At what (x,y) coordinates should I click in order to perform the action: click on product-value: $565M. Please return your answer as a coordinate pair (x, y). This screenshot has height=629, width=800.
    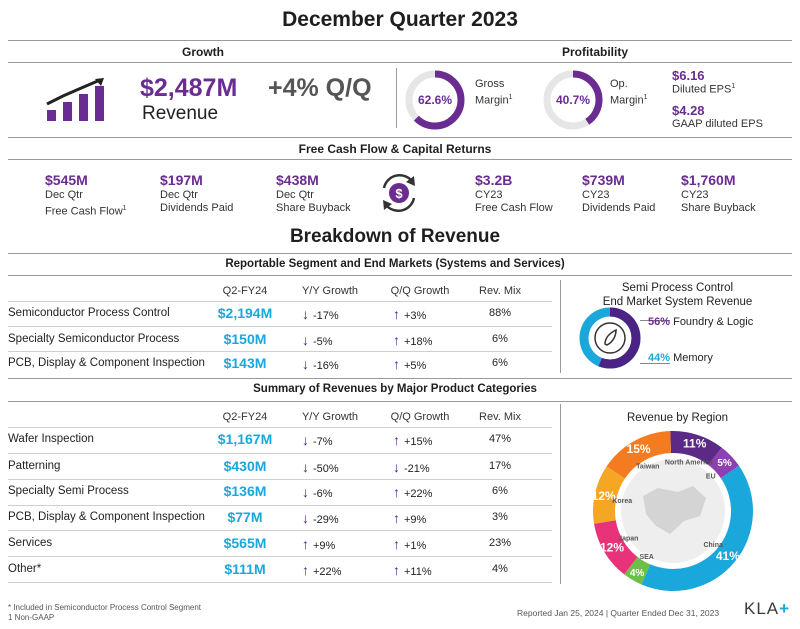
    Looking at the image, I should click on (245, 543).